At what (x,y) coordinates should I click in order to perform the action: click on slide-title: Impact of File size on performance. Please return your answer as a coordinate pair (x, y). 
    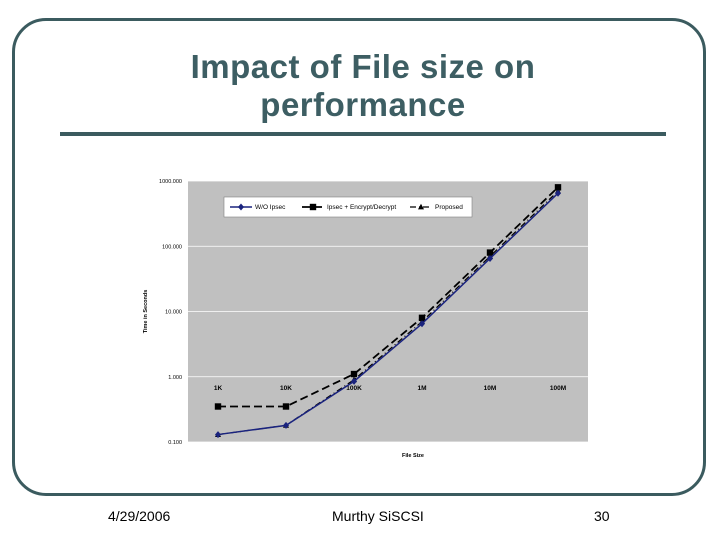
    Looking at the image, I should click on (363, 86).